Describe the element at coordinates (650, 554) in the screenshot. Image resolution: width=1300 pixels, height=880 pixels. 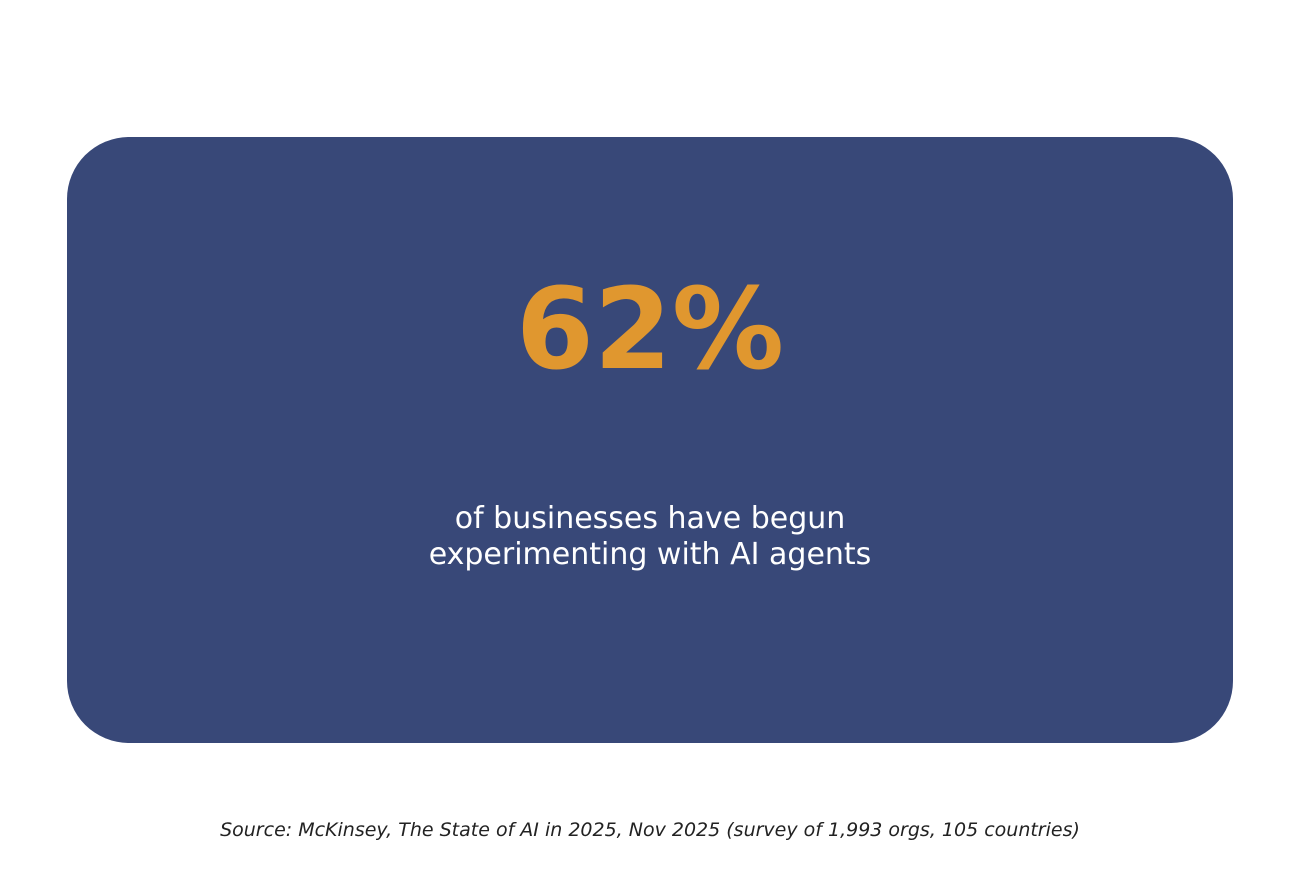
I see `stat-description: experimenting with AI agents` at that location.